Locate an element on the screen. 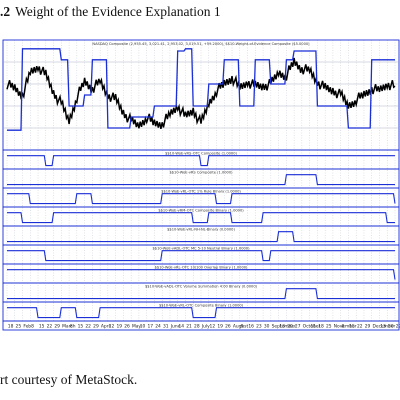 Image resolution: width=400 pixels, height=400 pixels. x-tick-label: October is located at coordinates (312, 327).